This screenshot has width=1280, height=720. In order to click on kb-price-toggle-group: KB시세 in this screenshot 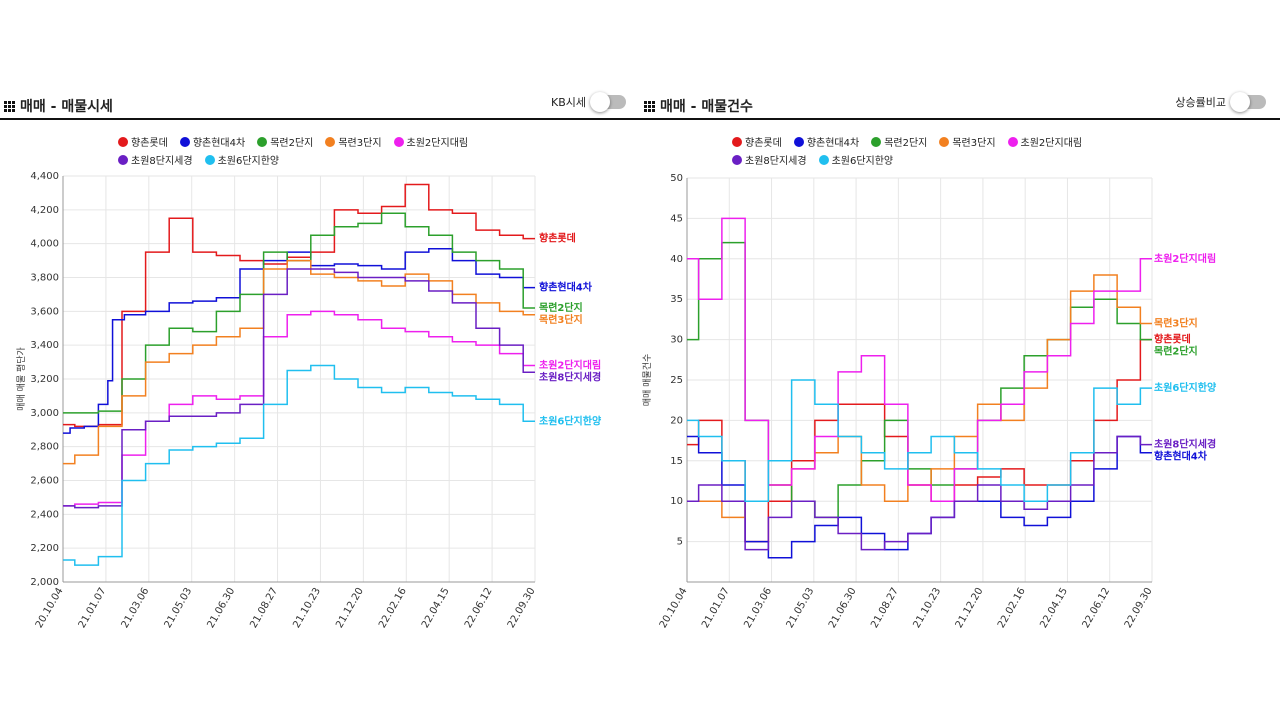, I will do `click(588, 102)`.